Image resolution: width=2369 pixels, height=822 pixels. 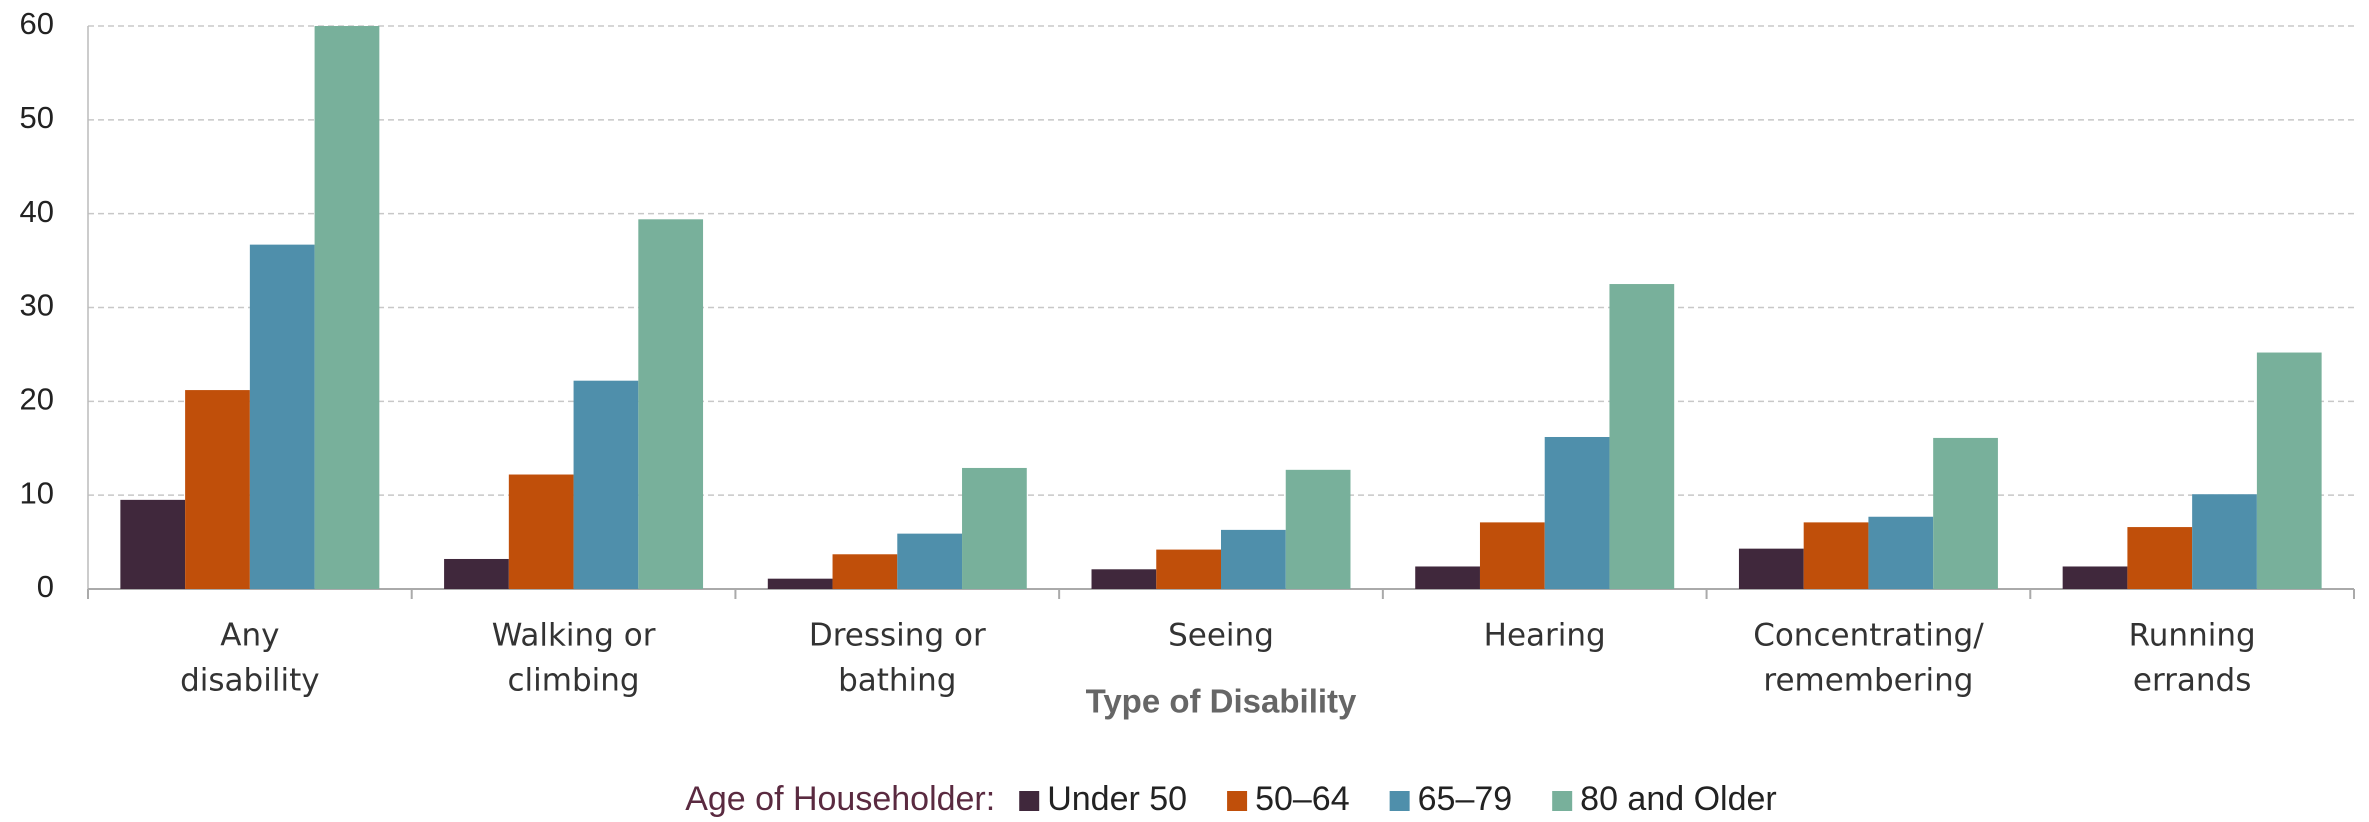 I want to click on y-tick-label: 40, so click(x=37, y=211).